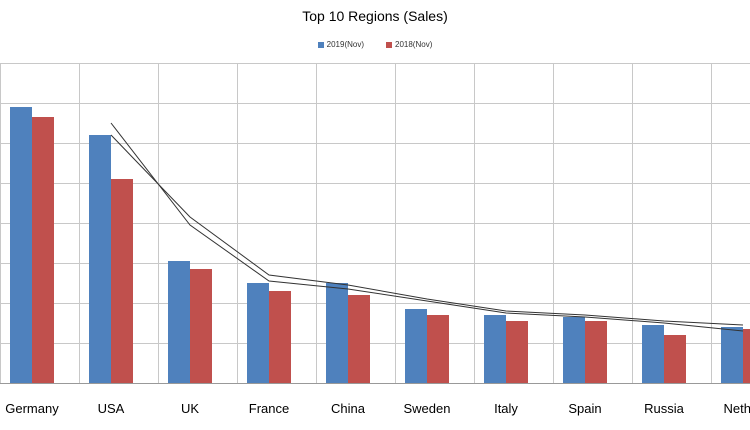  I want to click on legend-label-series-1: 2019(Nov), so click(345, 44).